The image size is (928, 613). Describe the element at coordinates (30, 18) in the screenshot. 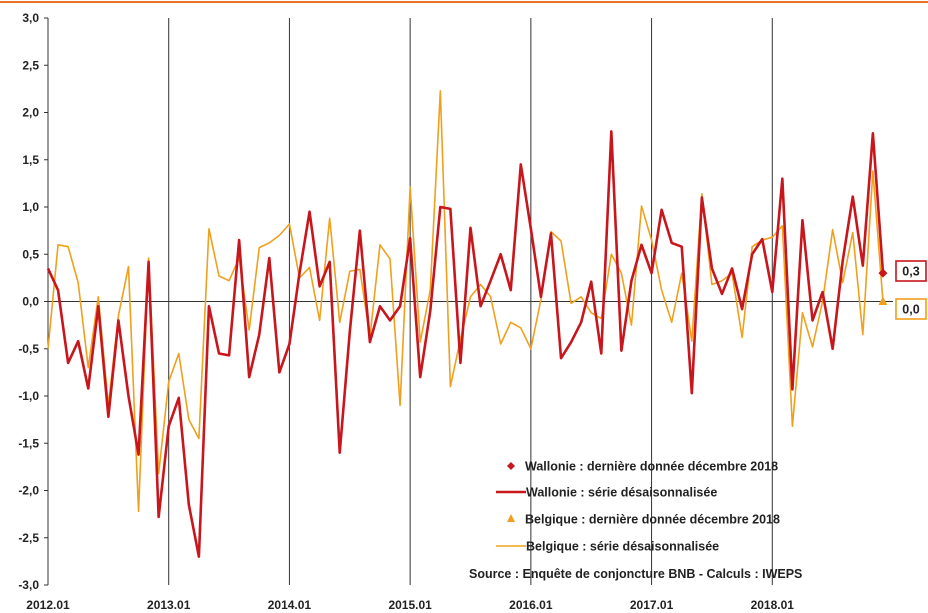

I see `y-tick-label: 3,0` at that location.